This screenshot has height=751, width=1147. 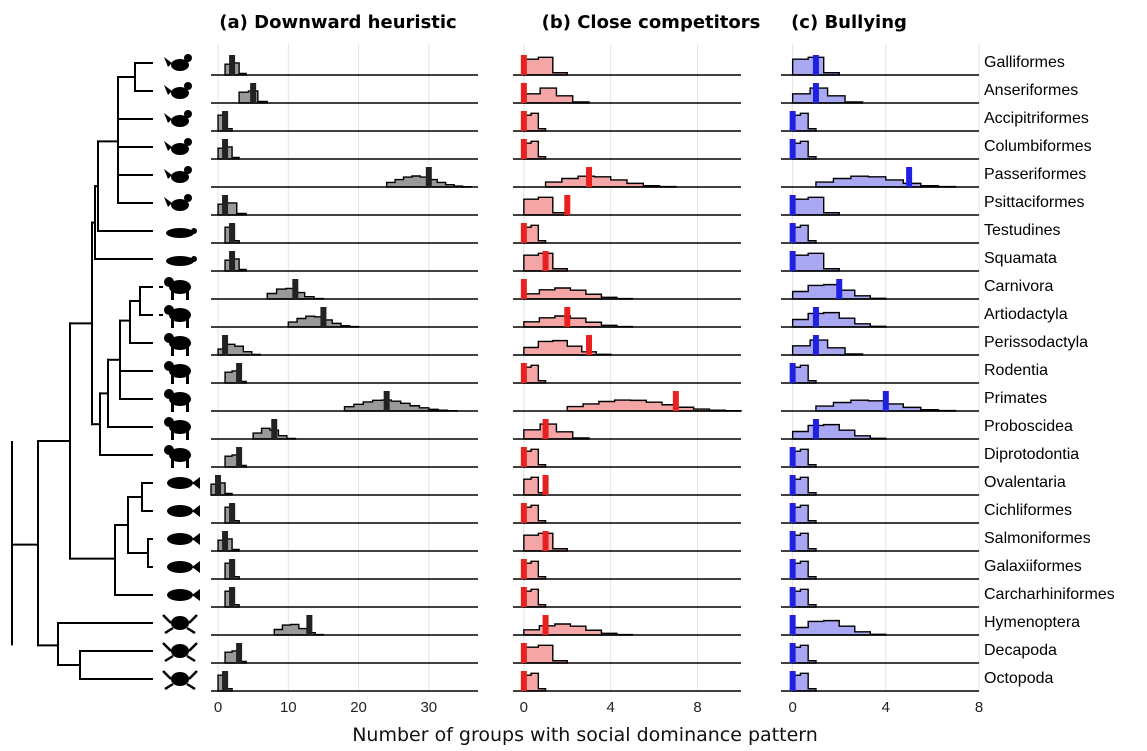 I want to click on order-label: Carnivora, so click(x=1018, y=286).